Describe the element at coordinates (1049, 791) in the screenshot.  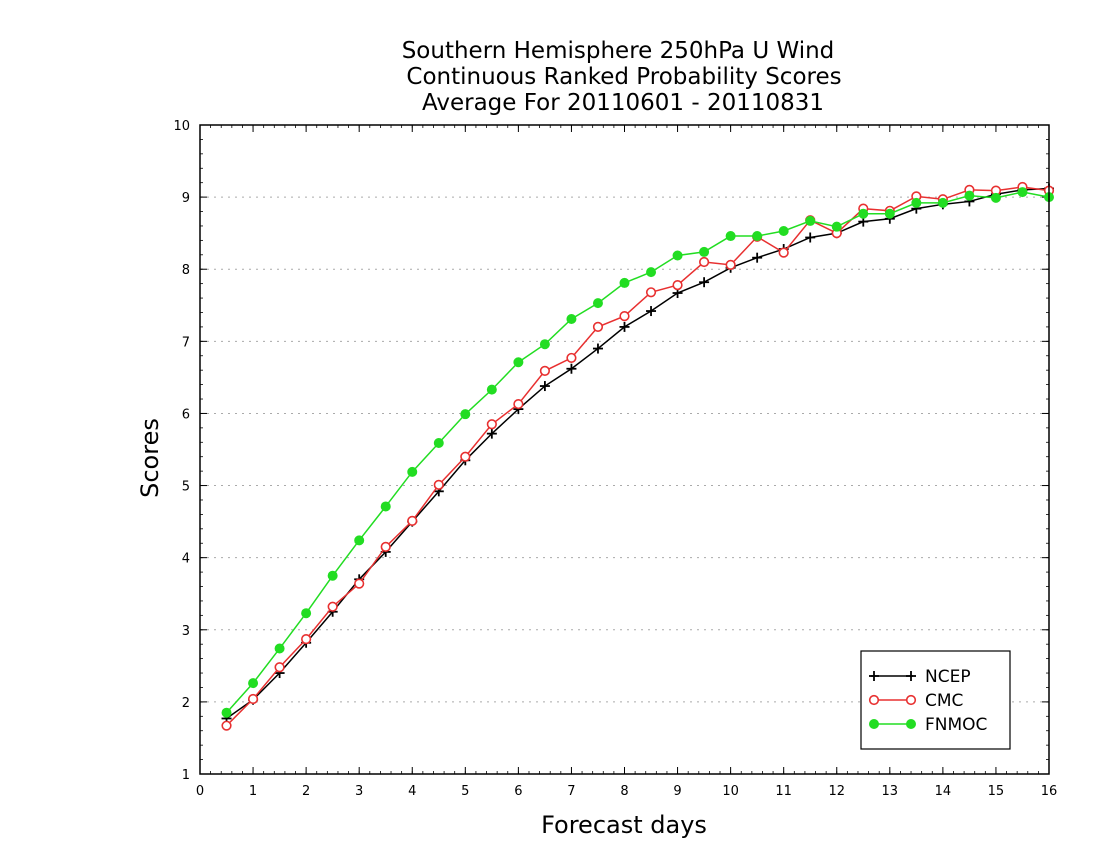
I see `x-tick-label: 16` at that location.